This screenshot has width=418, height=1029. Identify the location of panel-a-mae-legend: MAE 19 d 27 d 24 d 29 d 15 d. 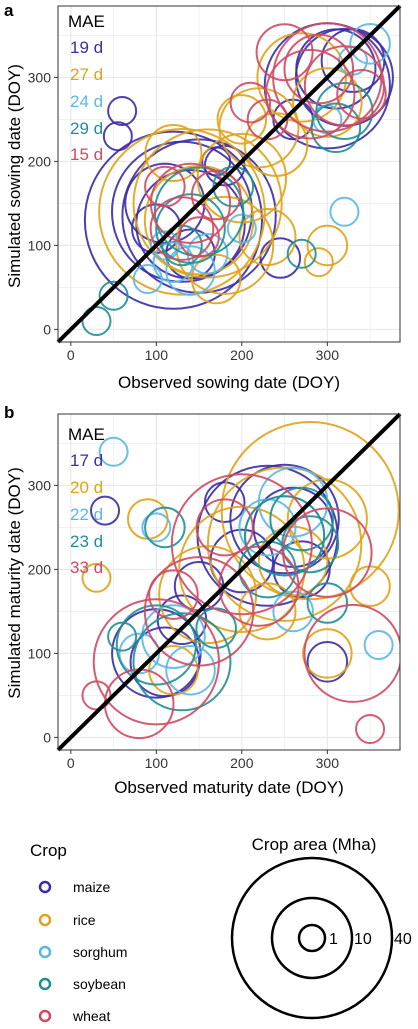
(86, 88).